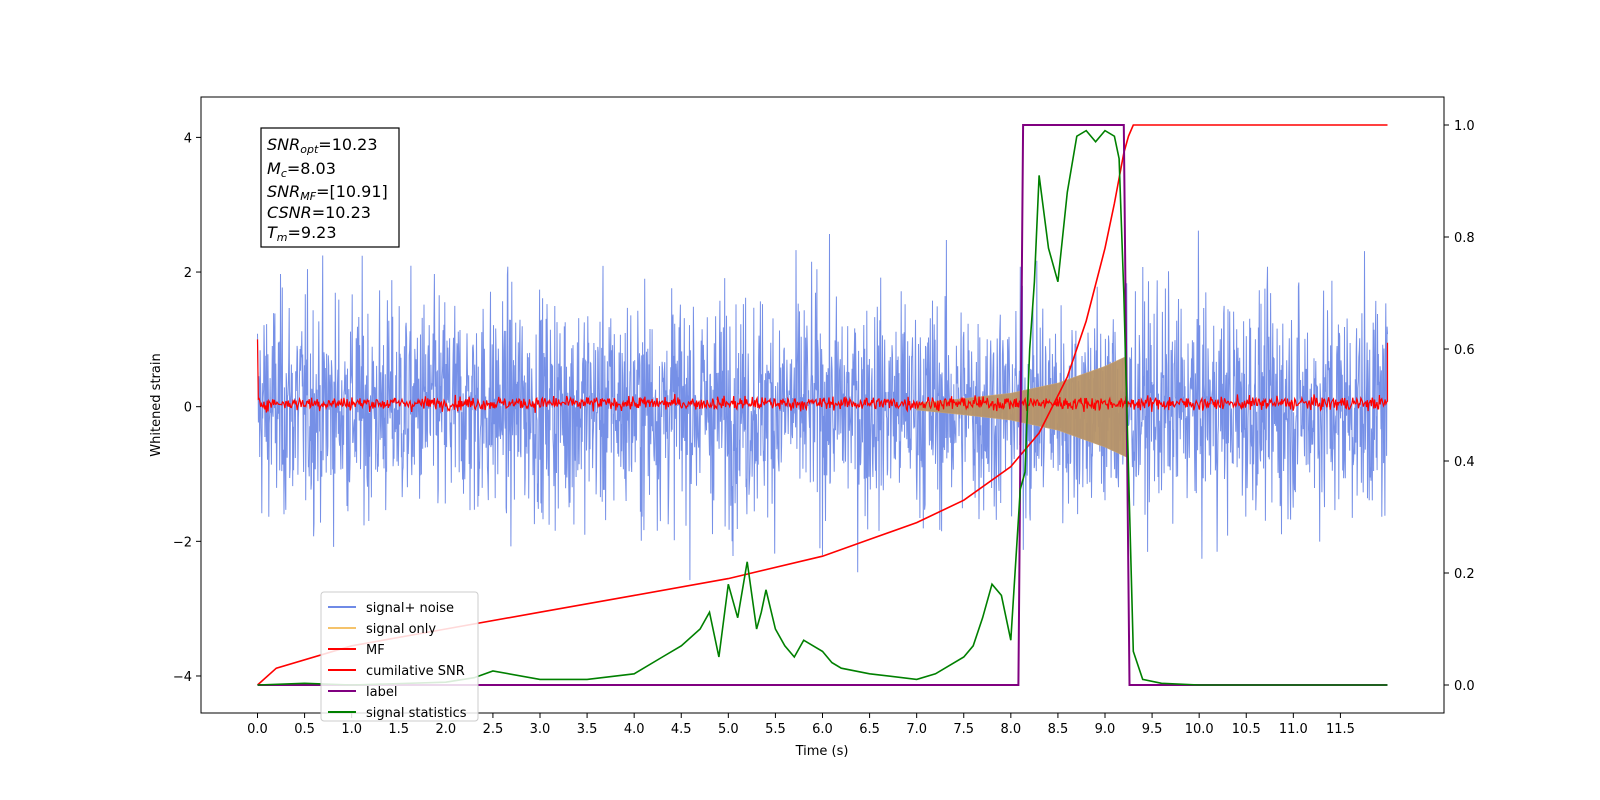 Image resolution: width=1600 pixels, height=800 pixels. What do you see at coordinates (963, 729) in the screenshot?
I see `x-tick-label: 7.5` at bounding box center [963, 729].